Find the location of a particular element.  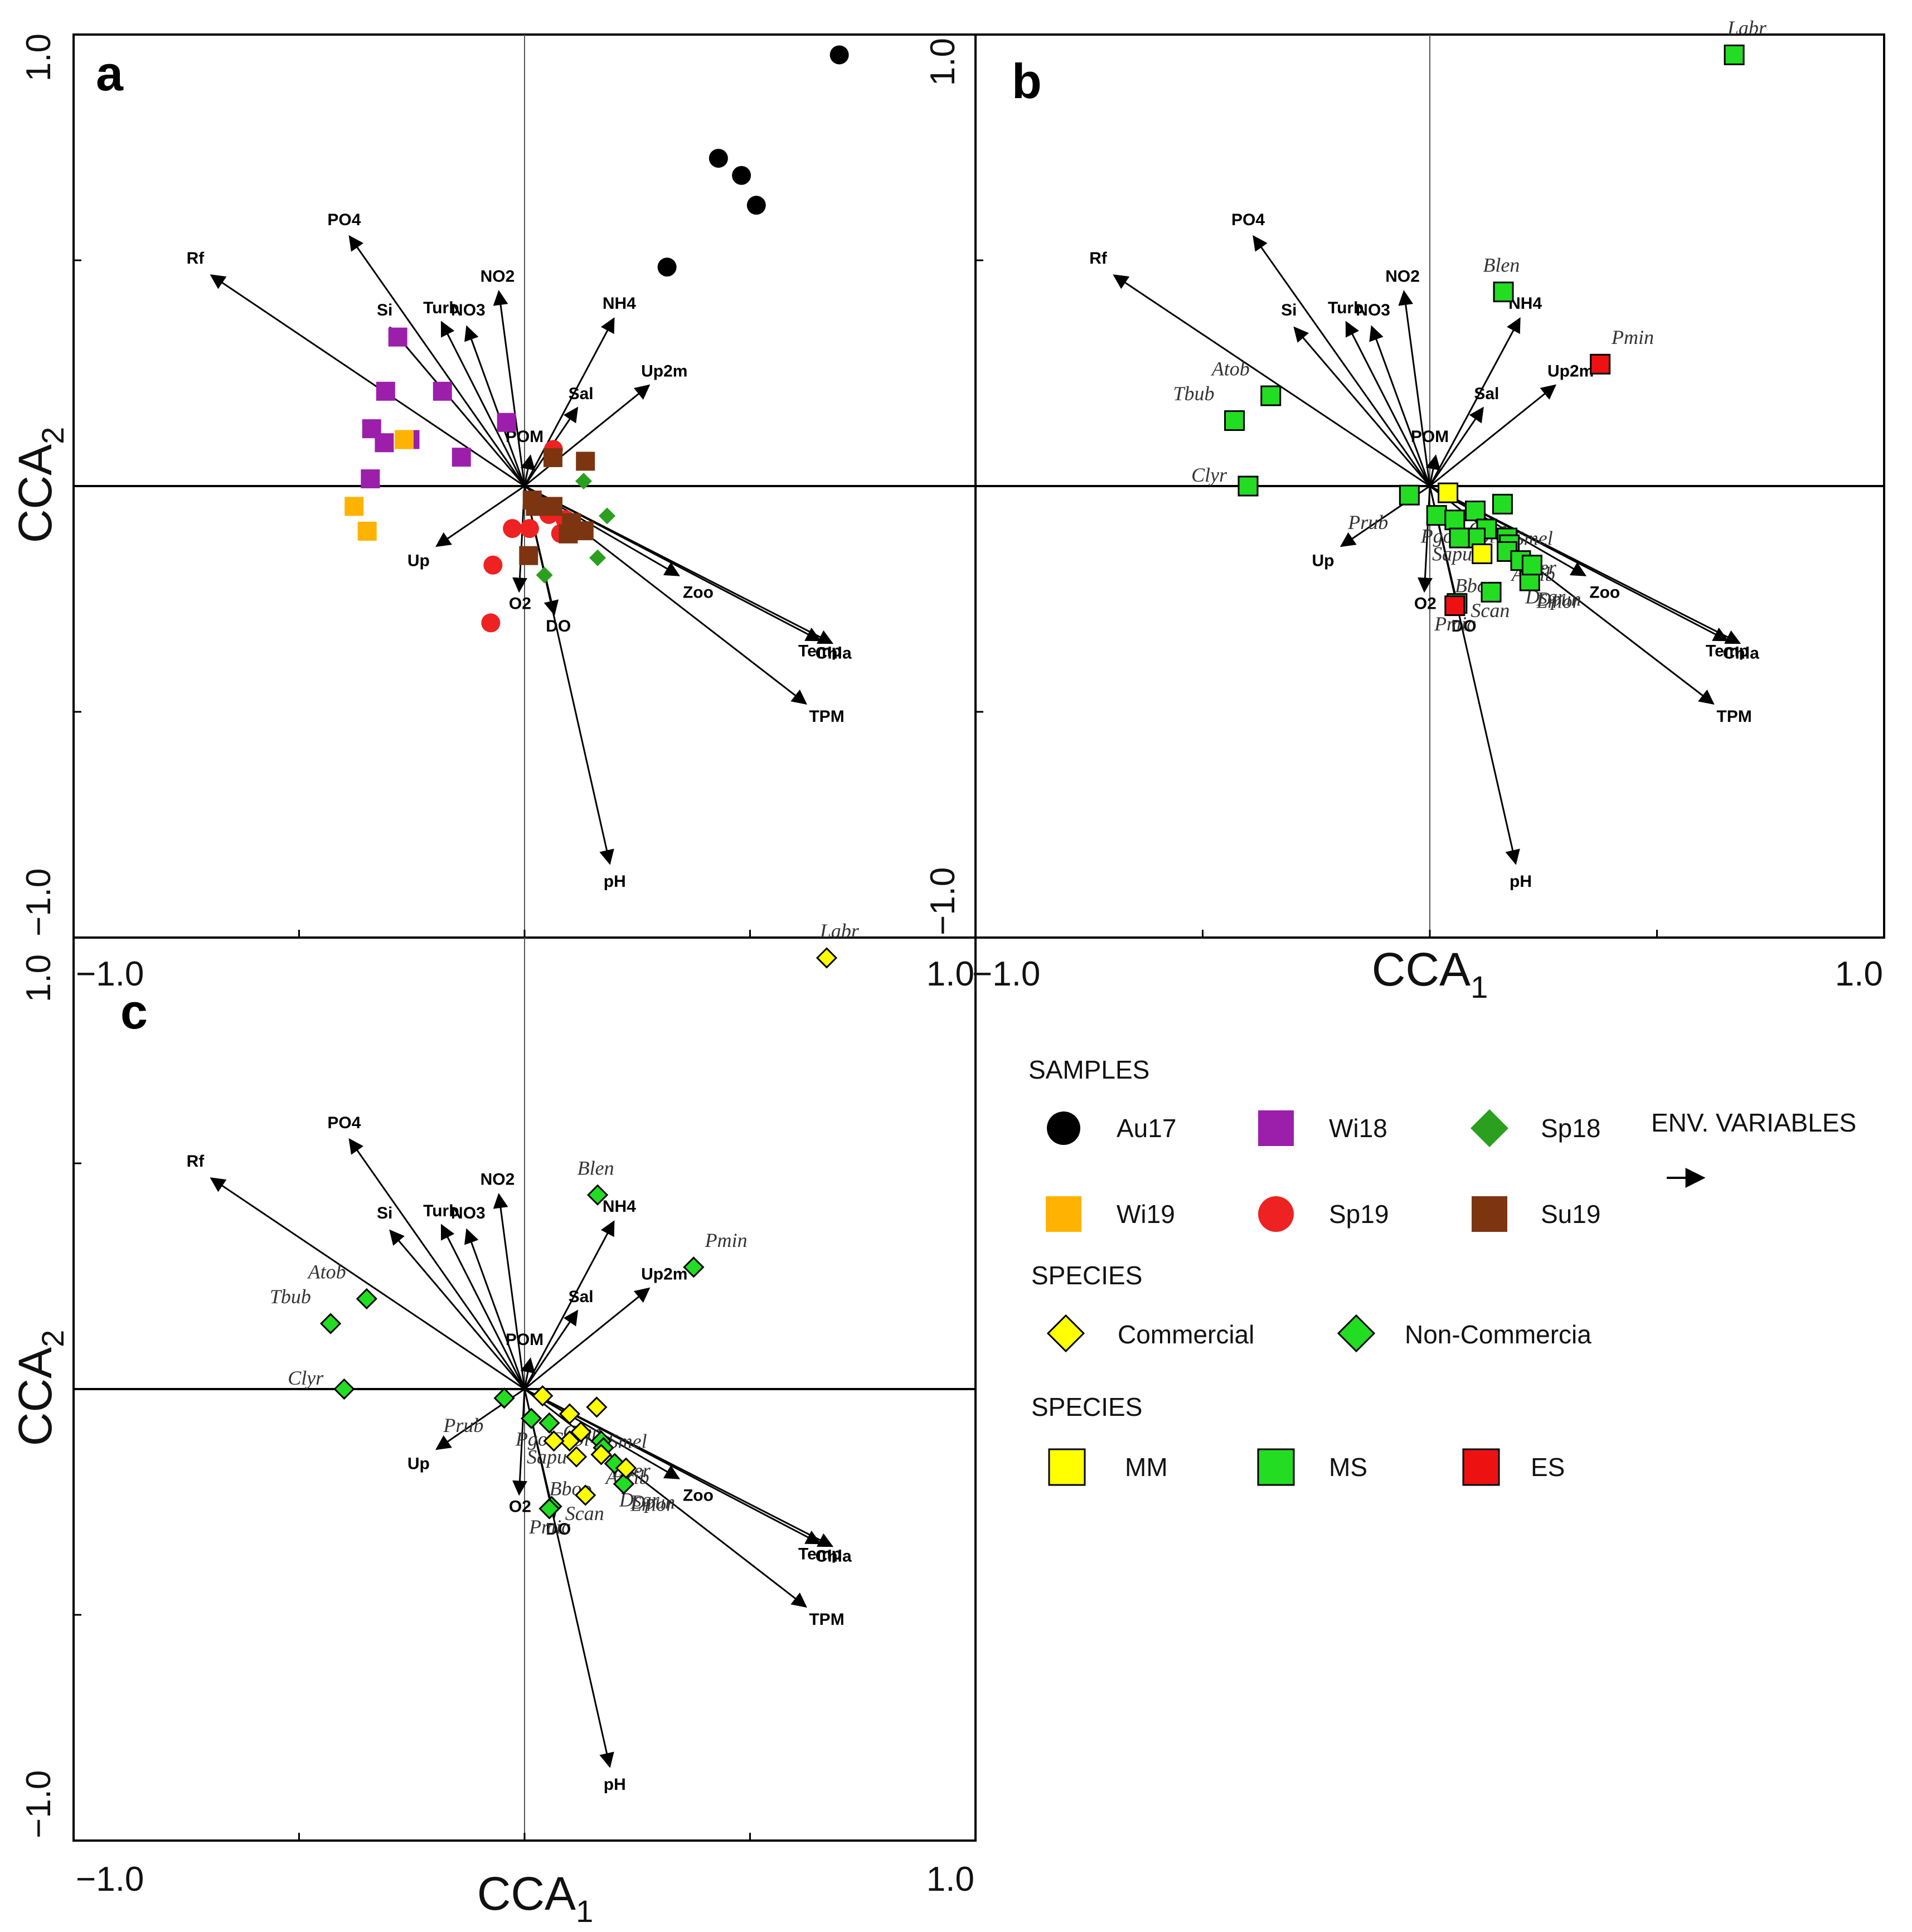

legend-label-au17: Au17 is located at coordinates (1146, 1128).